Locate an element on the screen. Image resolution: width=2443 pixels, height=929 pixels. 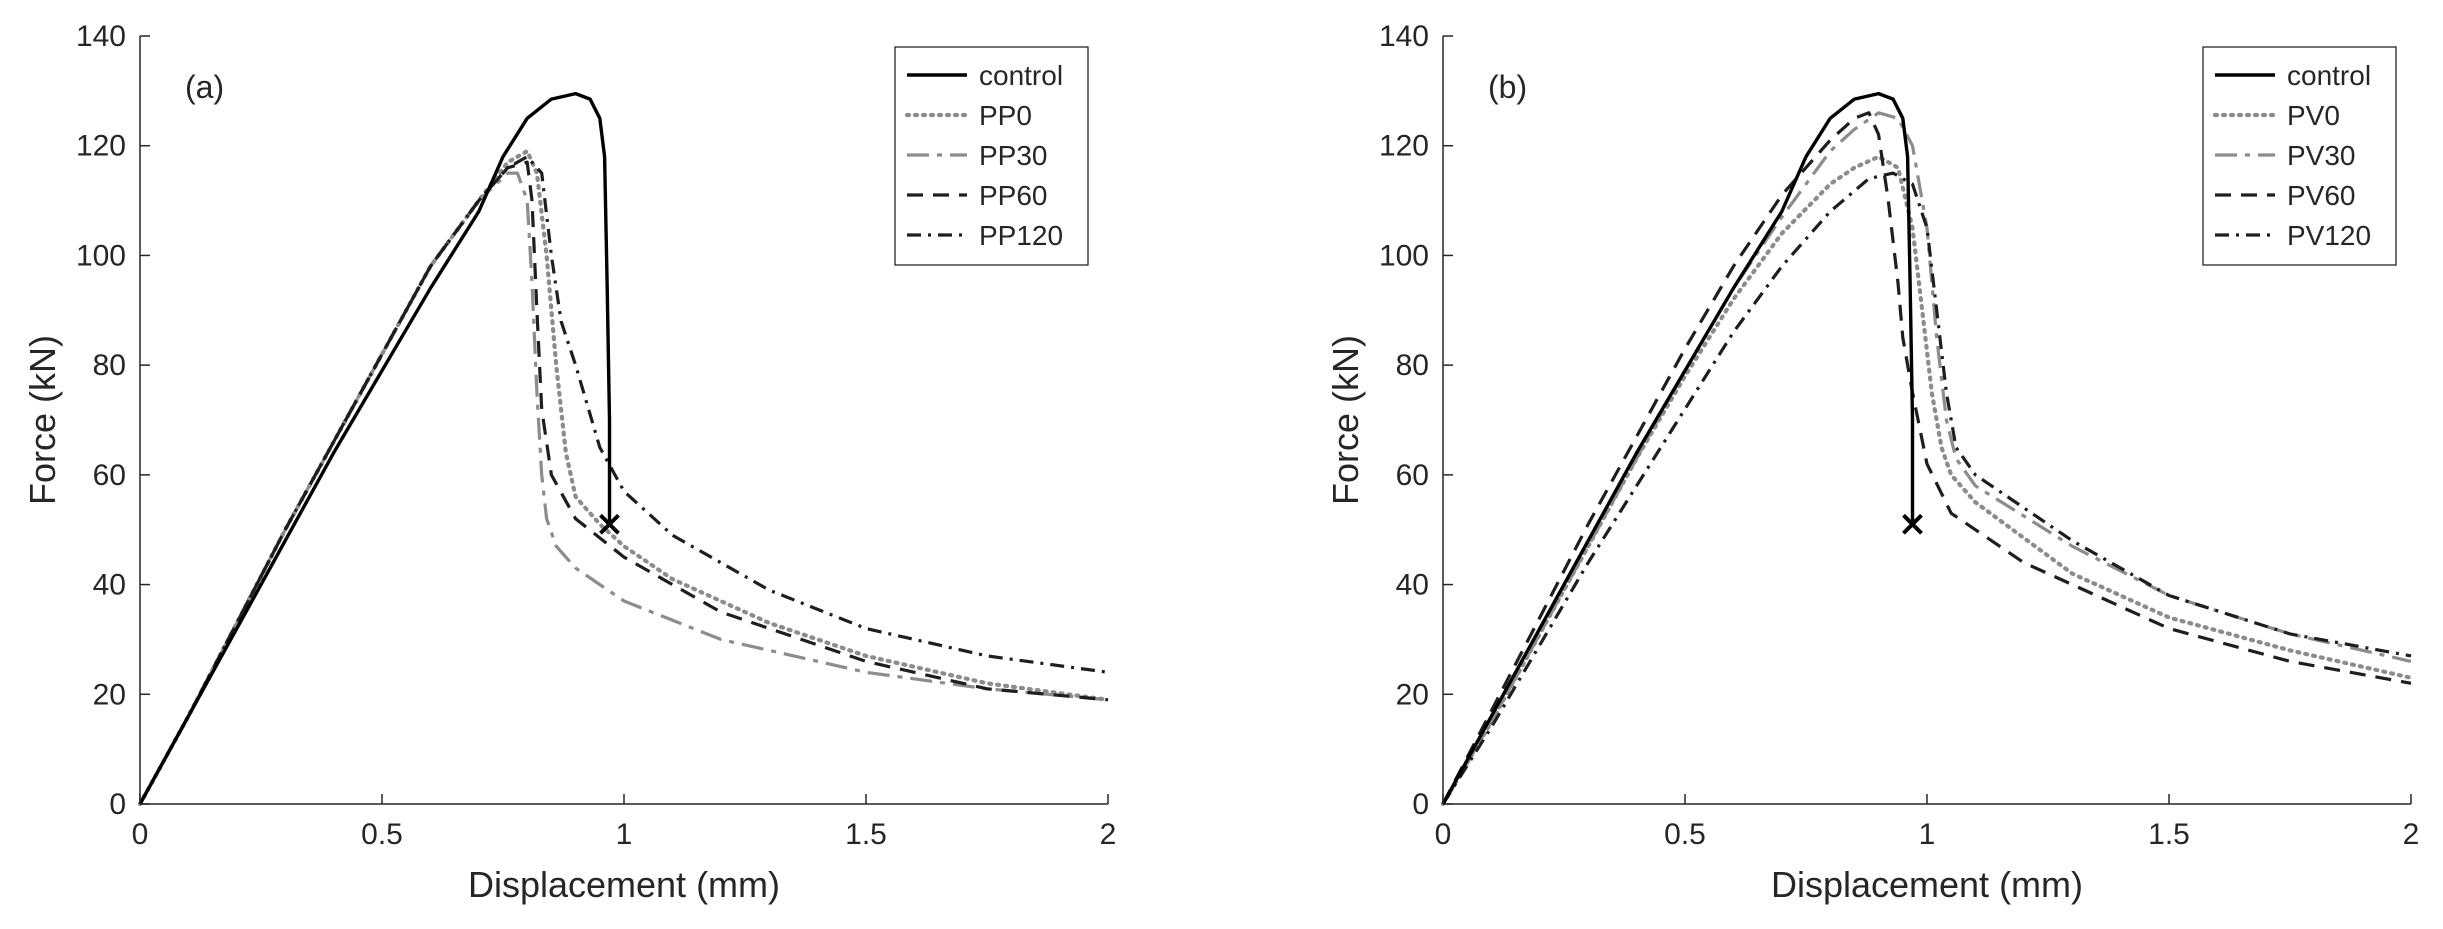
legend-label-pv120: PV120 is located at coordinates (2329, 235).